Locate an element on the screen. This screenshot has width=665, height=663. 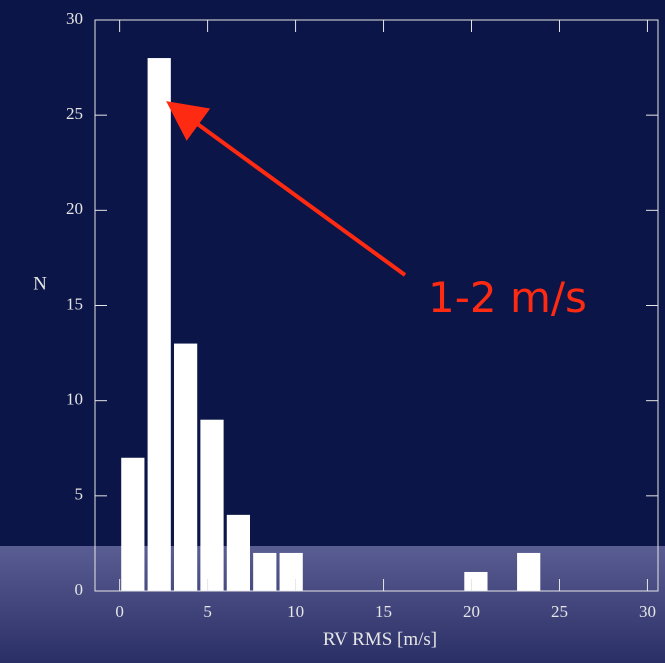
y-tick-label: 10 is located at coordinates (74, 399).